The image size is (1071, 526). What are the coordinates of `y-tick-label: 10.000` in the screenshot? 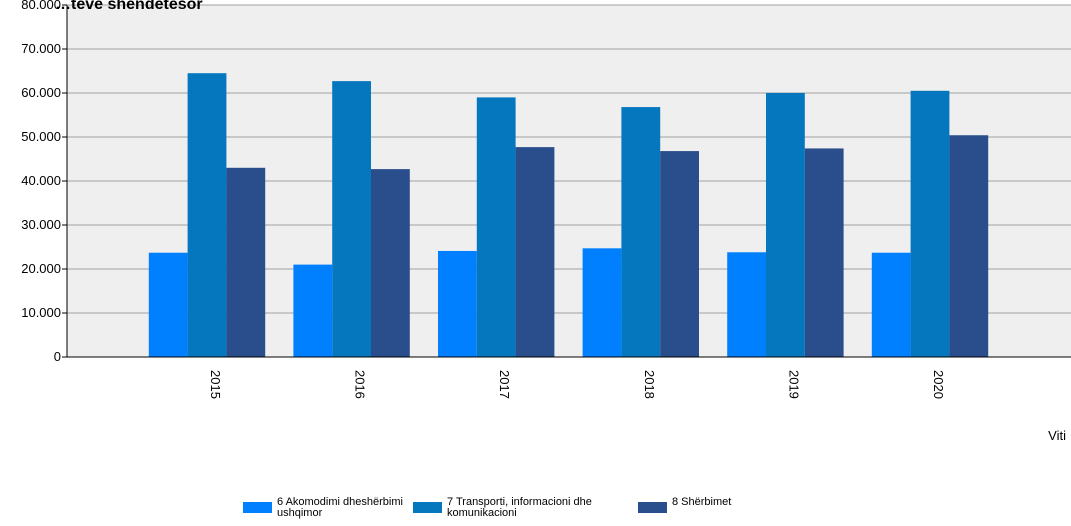 It's located at (41, 312).